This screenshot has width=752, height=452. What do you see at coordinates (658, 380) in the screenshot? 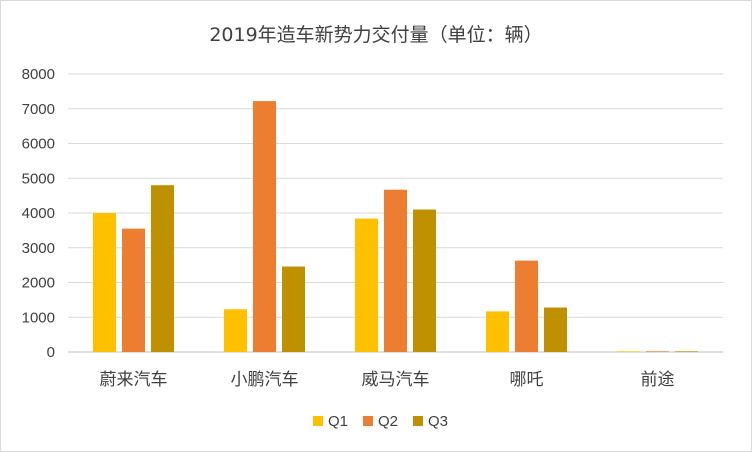
I see `category-label: 前途` at bounding box center [658, 380].